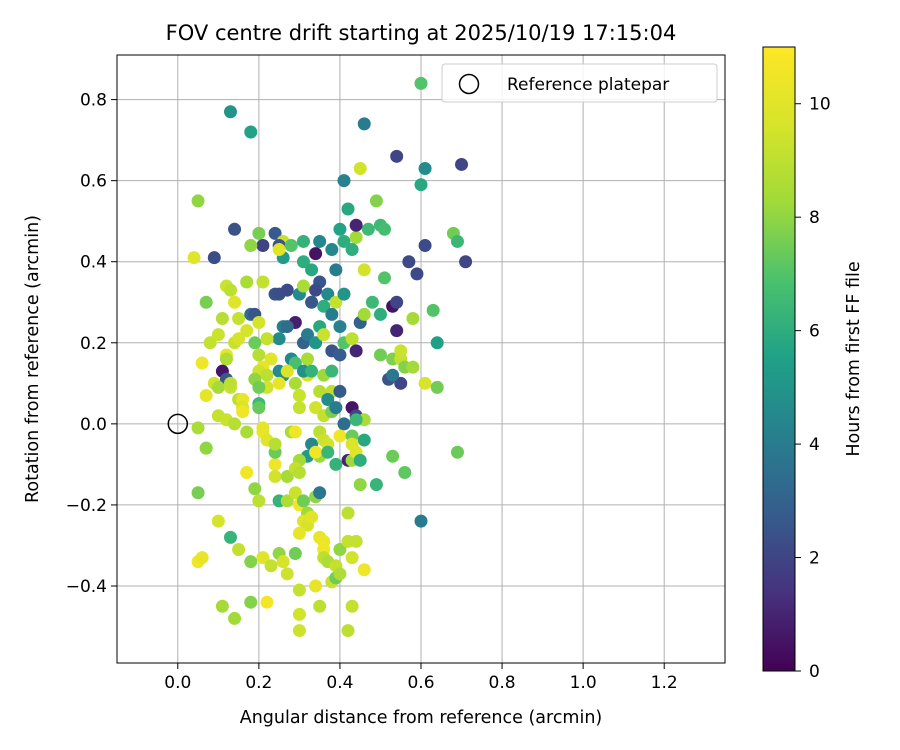 The image size is (900, 750). I want to click on y-tick-label: 0.0, so click(93, 425).